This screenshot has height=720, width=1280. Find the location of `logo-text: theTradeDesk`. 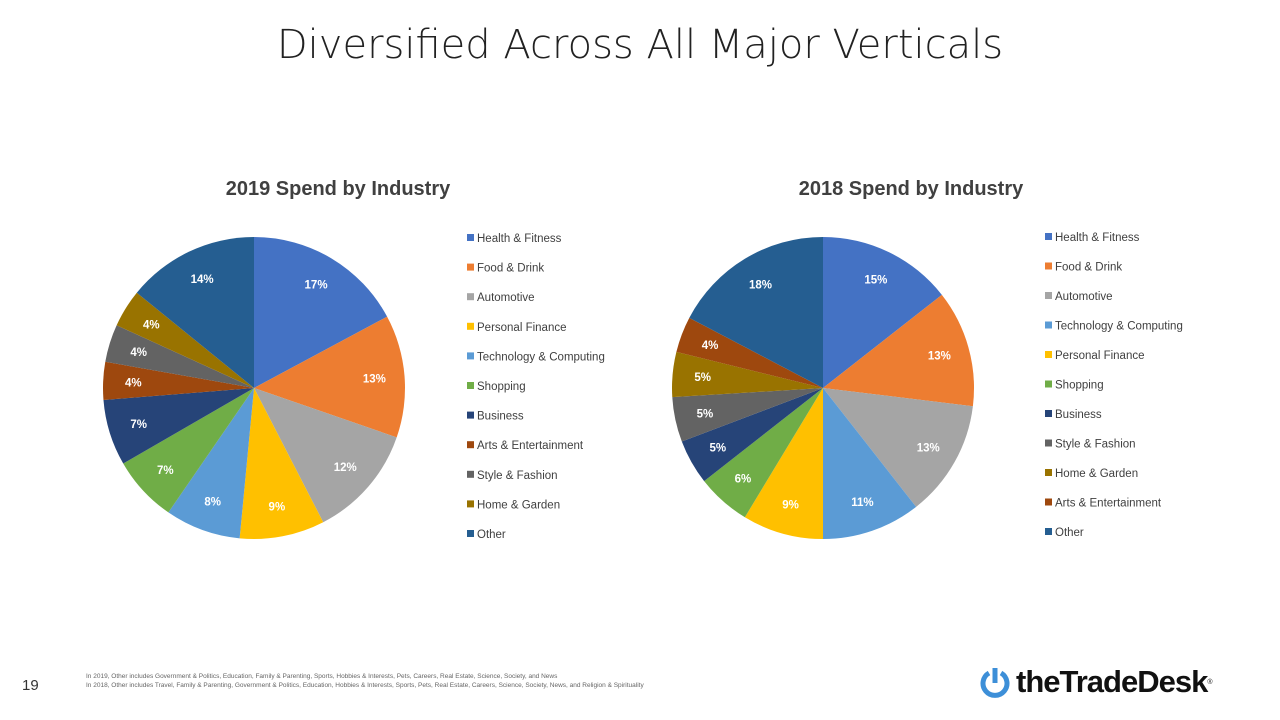

logo-text: theTradeDesk is located at coordinates (1112, 681).